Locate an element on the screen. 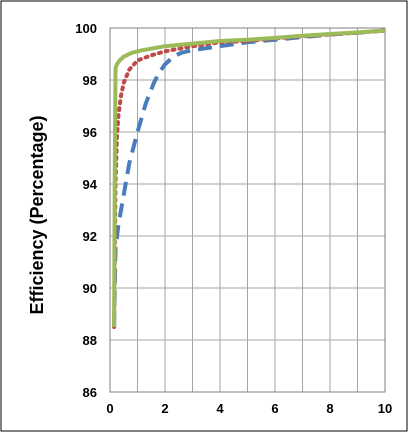  y-axis-title: Efficiency (Percentage) is located at coordinates (37, 214).